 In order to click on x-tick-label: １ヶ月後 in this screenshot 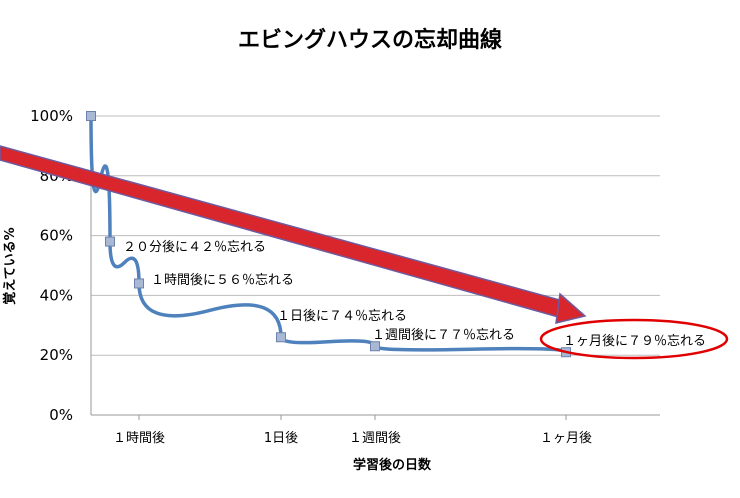, I will do `click(566, 438)`.